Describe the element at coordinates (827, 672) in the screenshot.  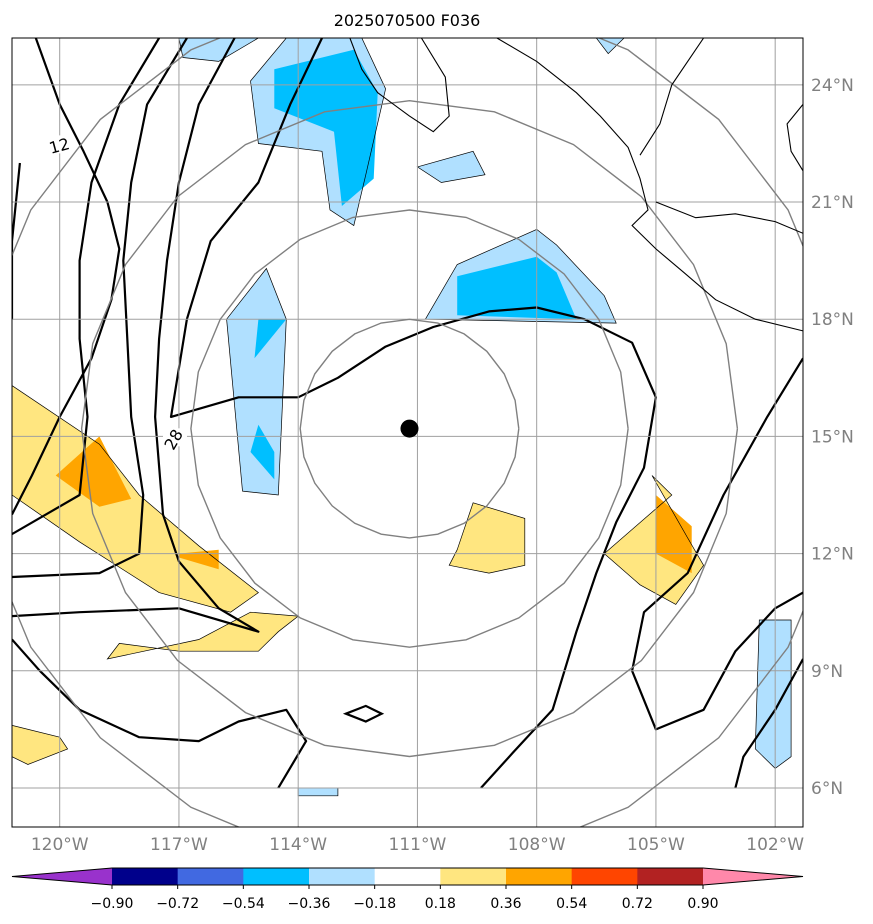
I see `lat-tick-label: 9°N` at that location.